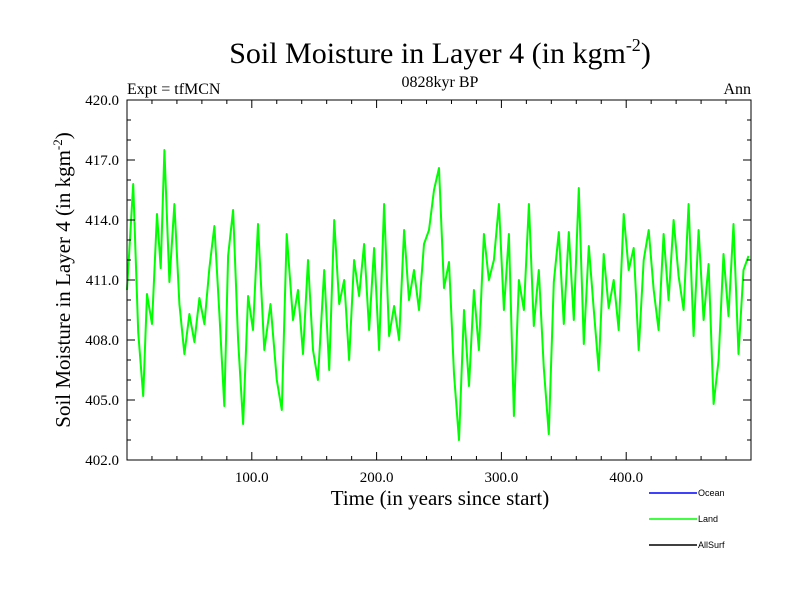 This screenshot has height=600, width=800. Describe the element at coordinates (711, 493) in the screenshot. I see `legend-label-ocean: Ocean` at that location.